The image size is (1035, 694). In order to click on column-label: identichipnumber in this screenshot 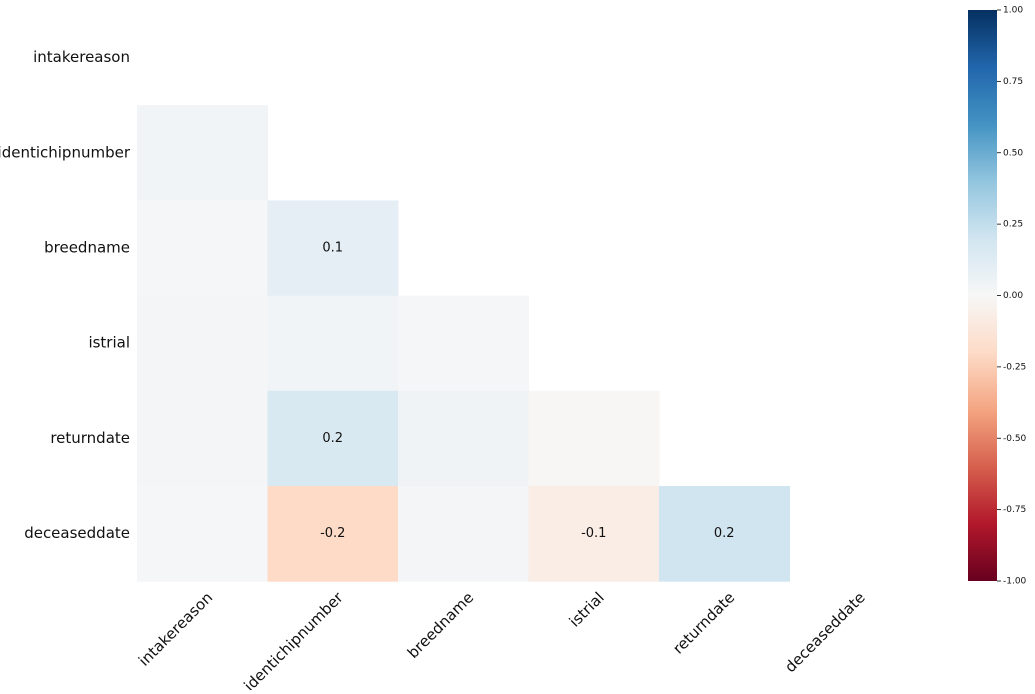, I will do `click(293, 639)`.